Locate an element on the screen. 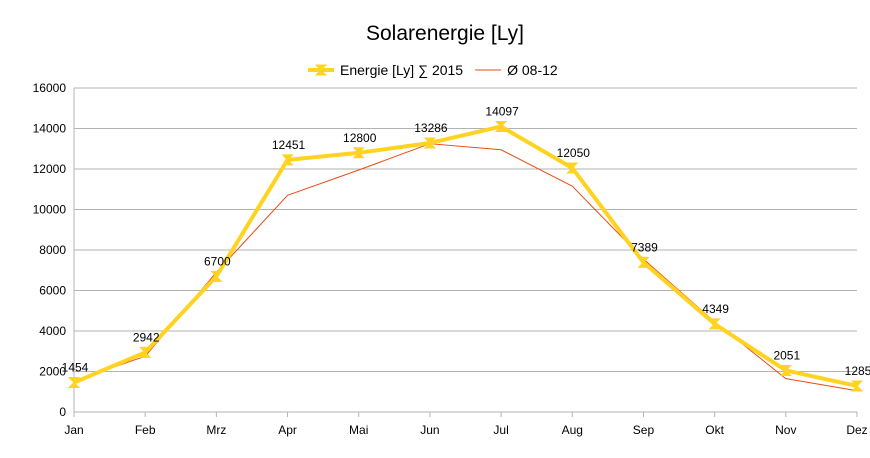 This screenshot has width=870, height=458. legend-label: Ø 08-12 is located at coordinates (532, 70).